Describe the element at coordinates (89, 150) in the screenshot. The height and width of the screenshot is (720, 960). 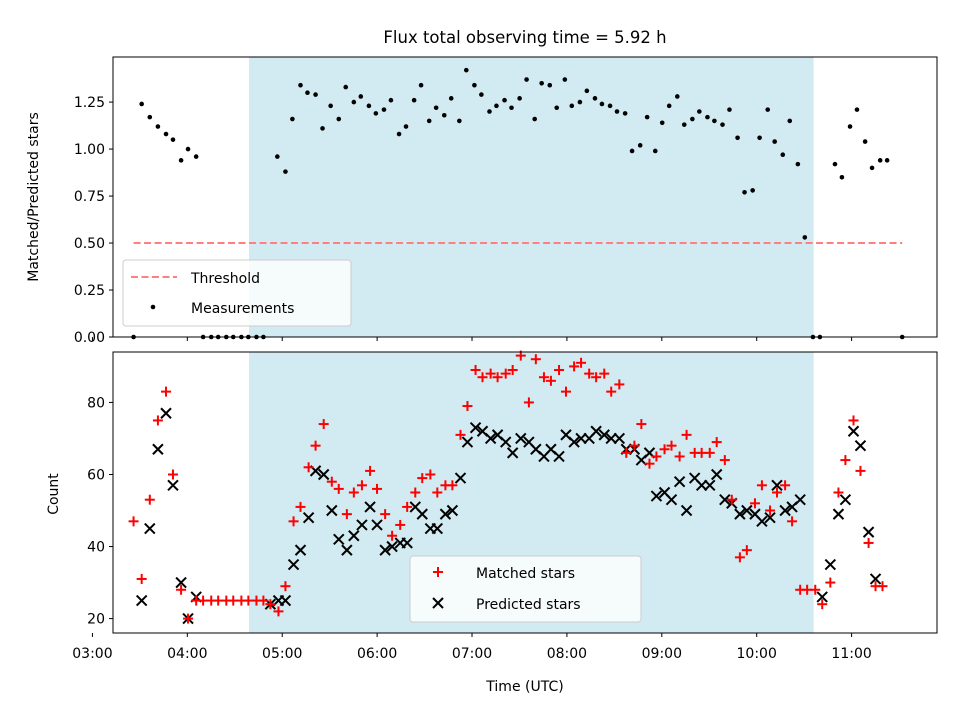
I see `ratio-y-tick-label: 1.00` at that location.